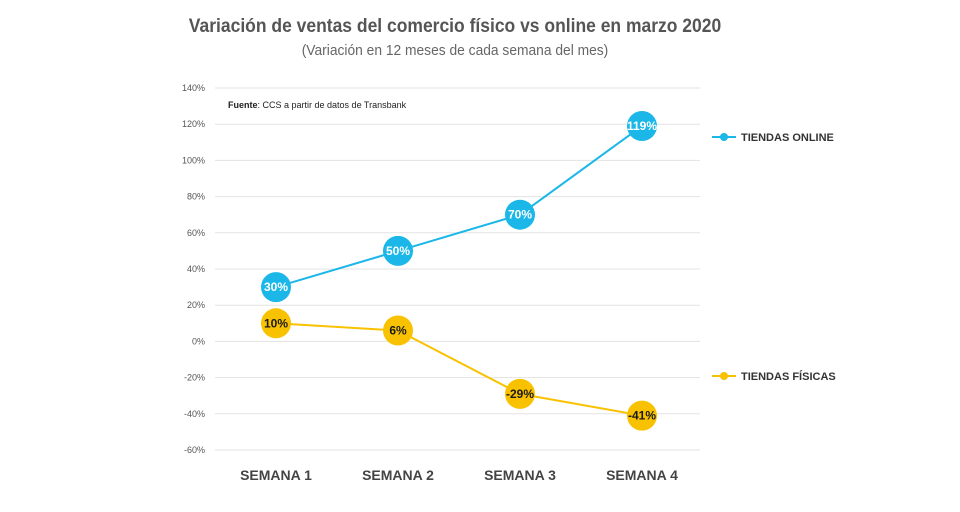  I want to click on y-tick-label: 40%, so click(196, 269).